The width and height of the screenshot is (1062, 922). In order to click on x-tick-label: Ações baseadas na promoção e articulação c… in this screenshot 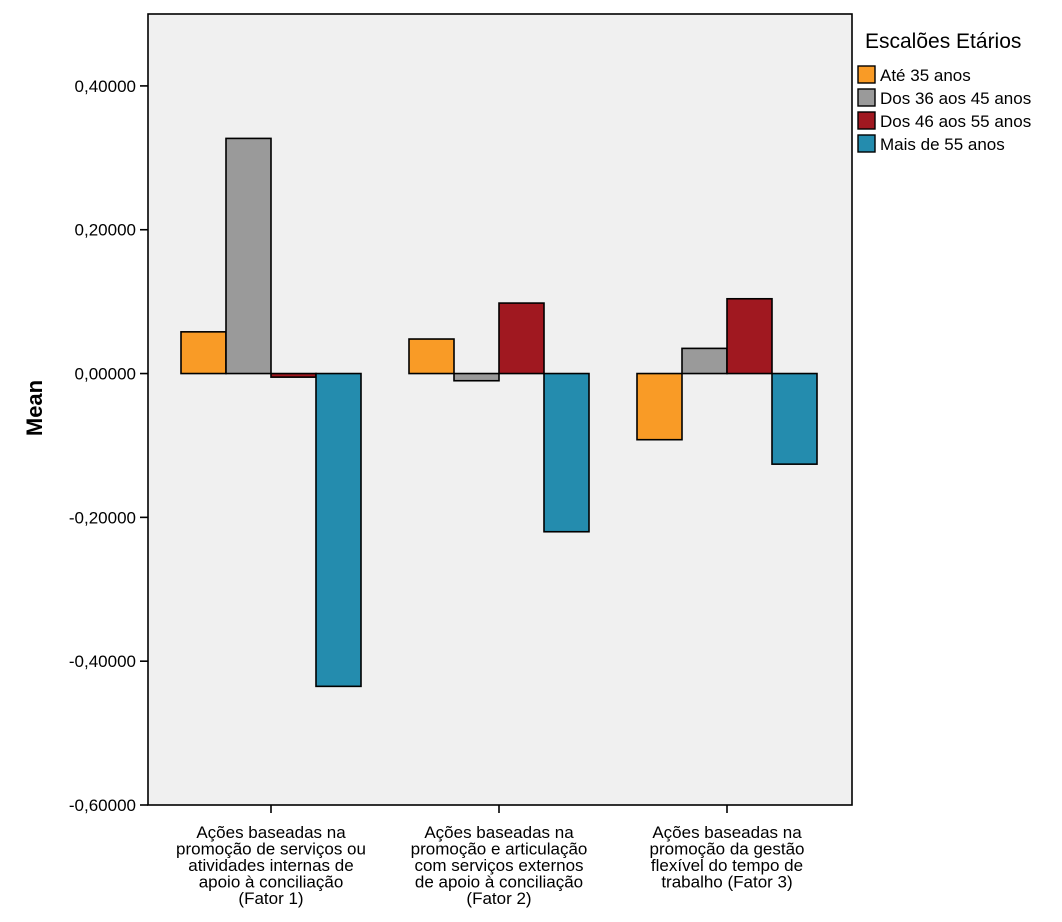, I will do `click(499, 865)`.